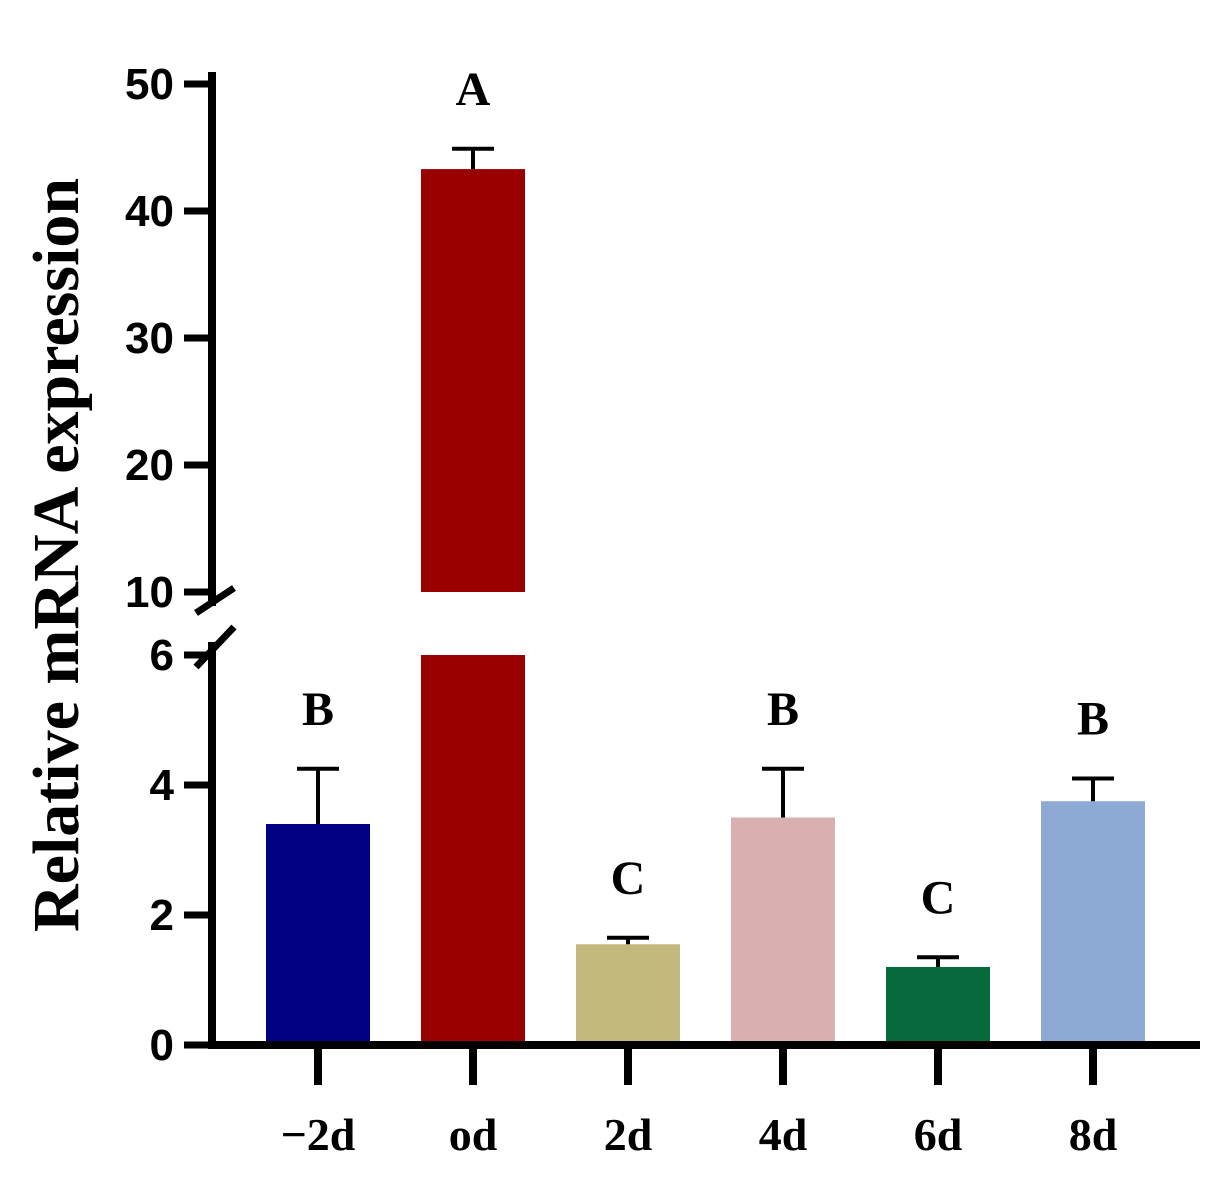  Describe the element at coordinates (1093, 719) in the screenshot. I see `significance-label-8d: B` at that location.